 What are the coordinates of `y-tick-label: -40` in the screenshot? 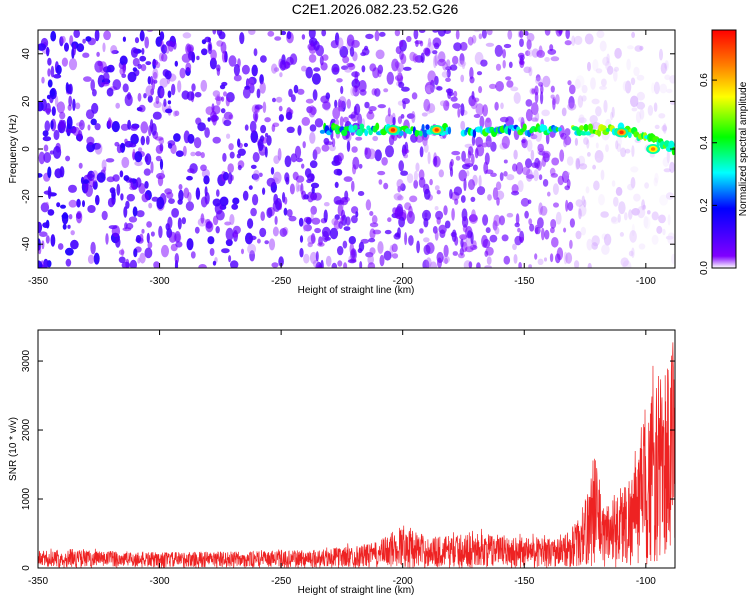 It's located at (26, 244).